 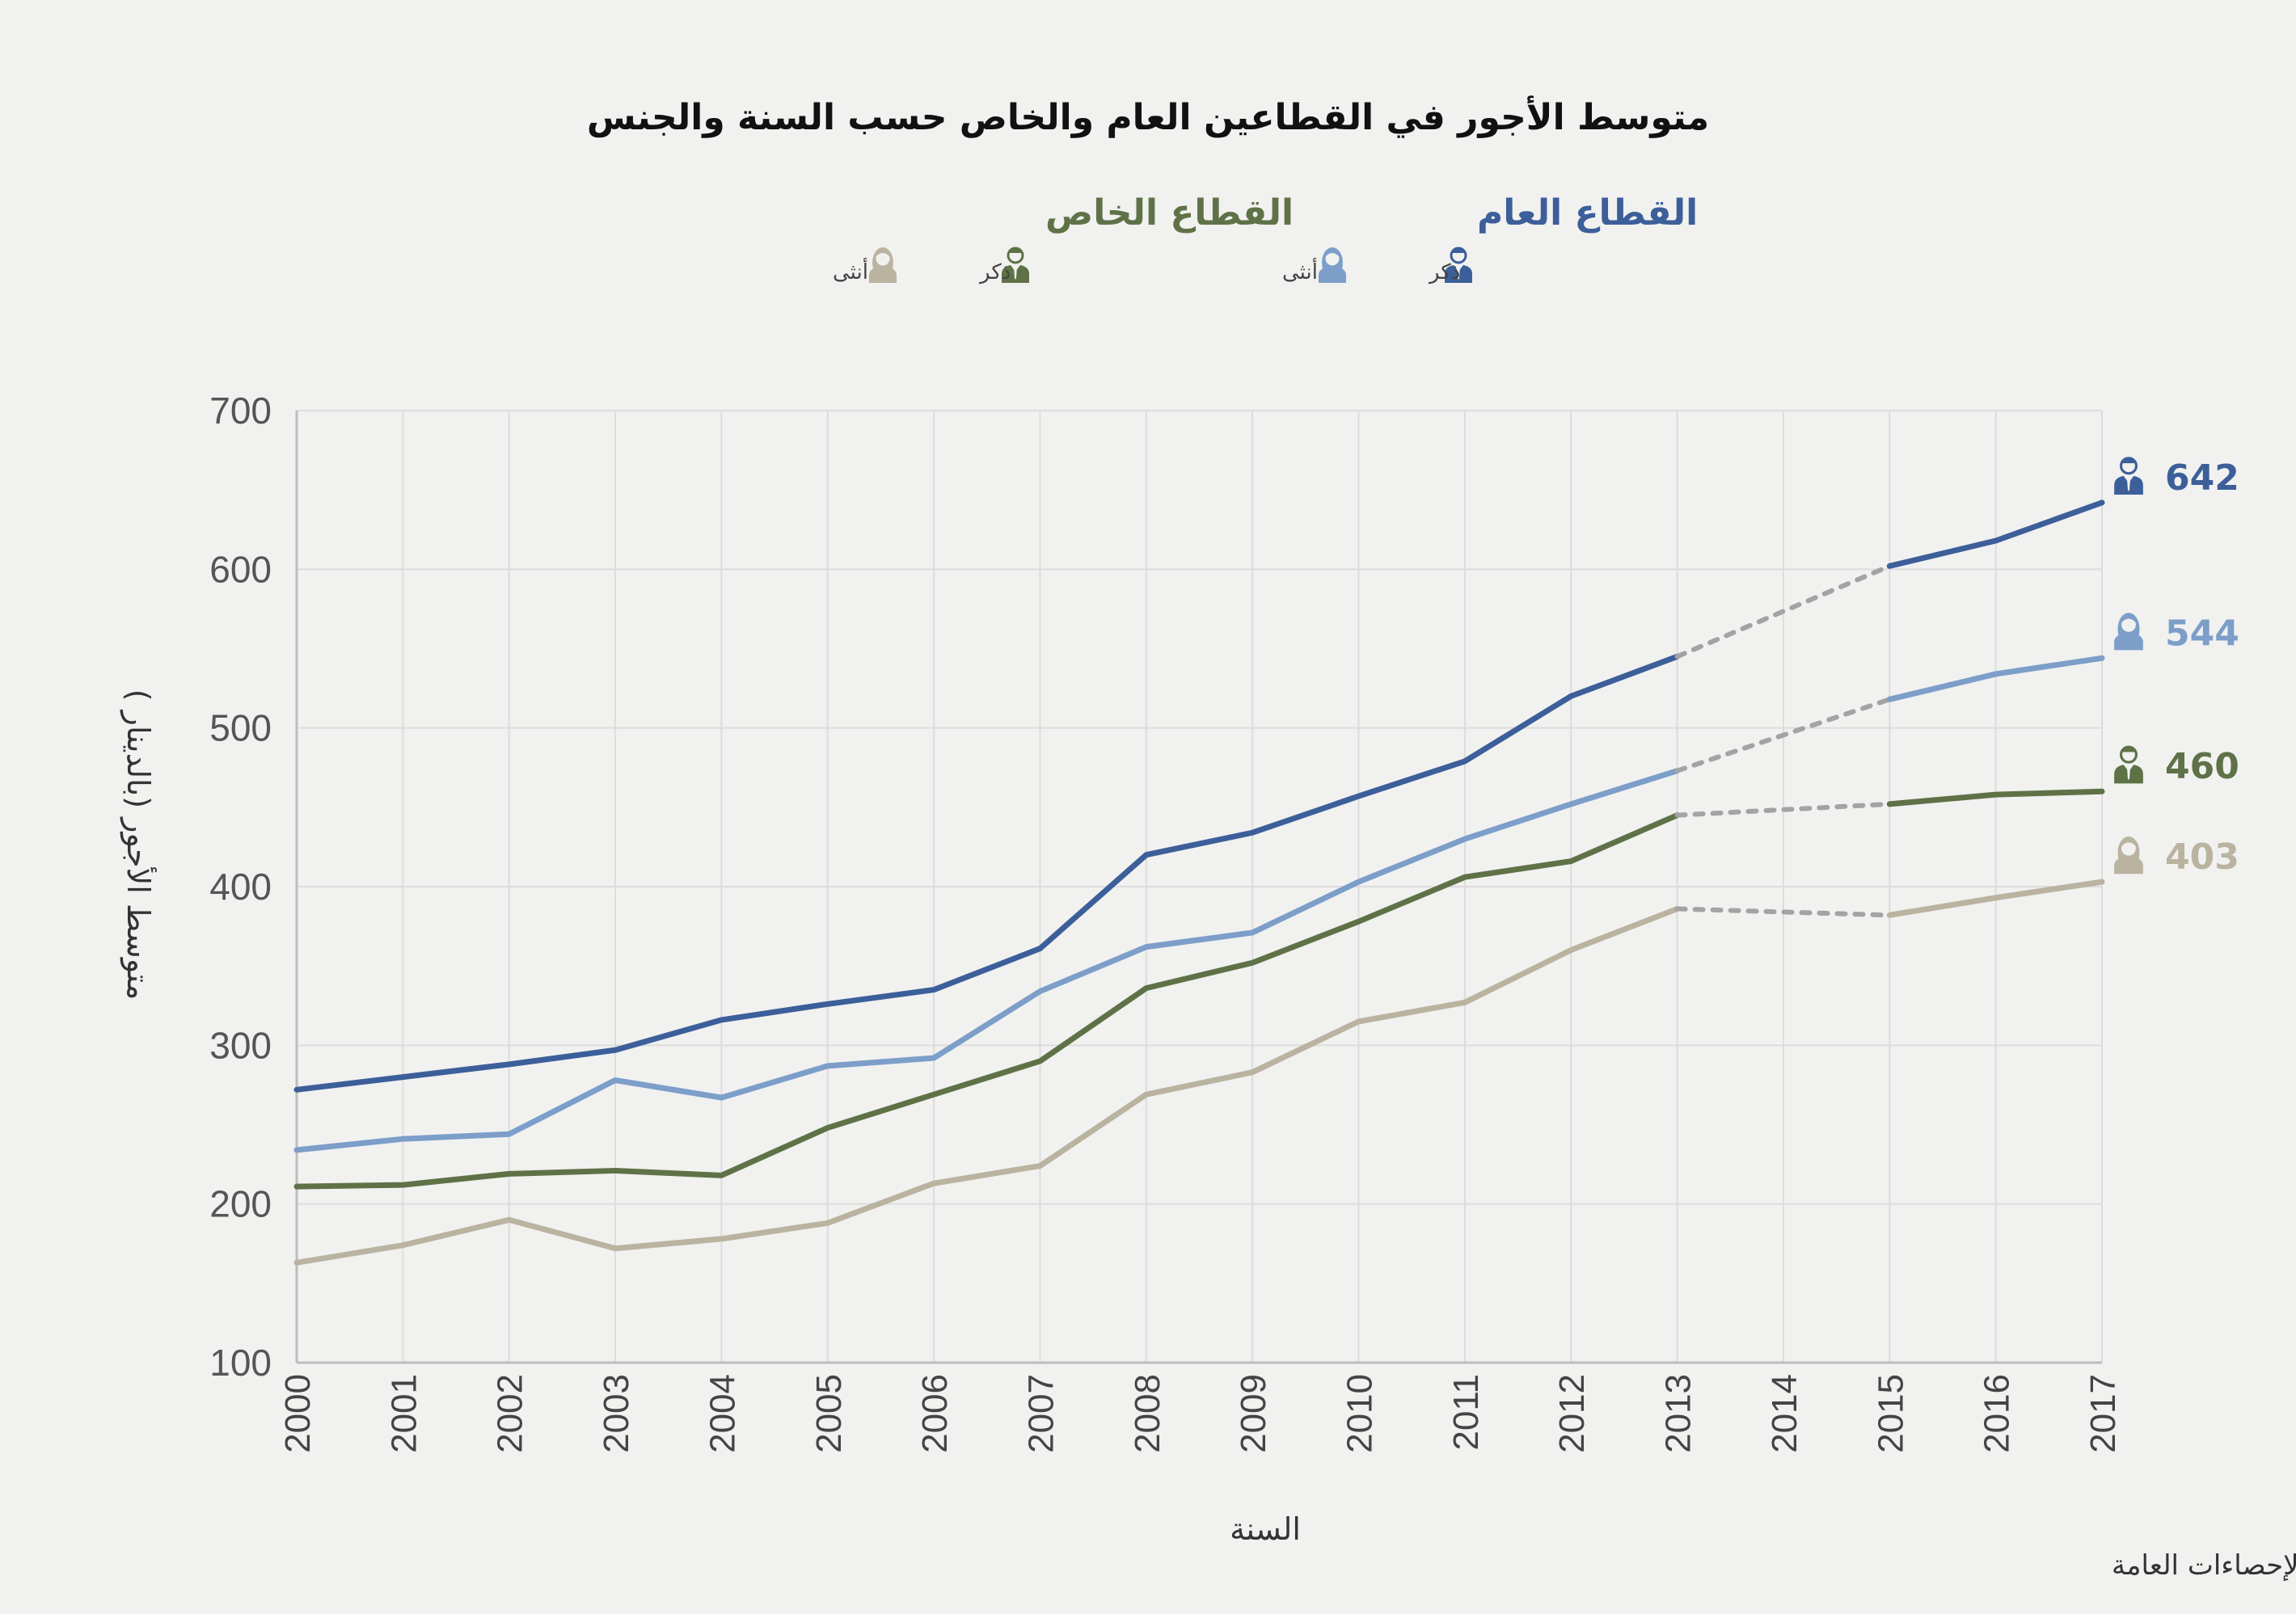 What do you see at coordinates (1783, 809) in the screenshot?
I see `projection-line-private_male` at bounding box center [1783, 809].